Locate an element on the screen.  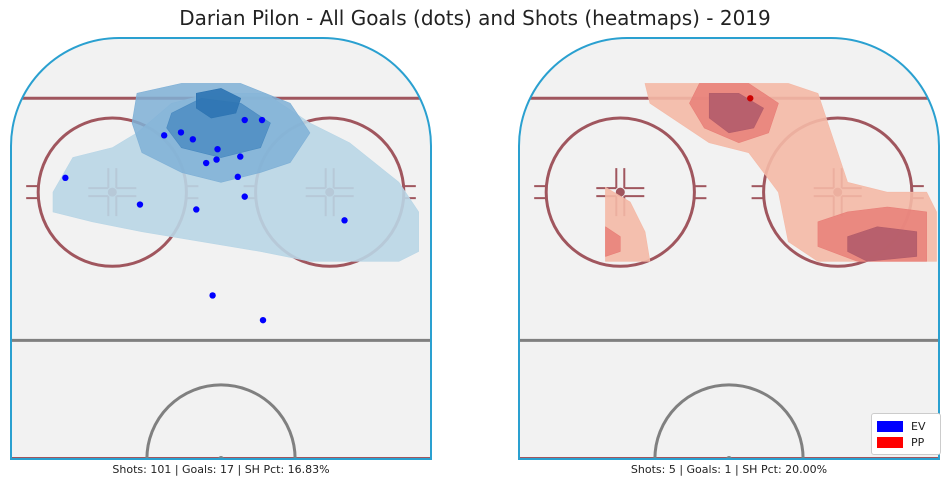
legend-label-pp: PP is located at coordinates (918, 442).